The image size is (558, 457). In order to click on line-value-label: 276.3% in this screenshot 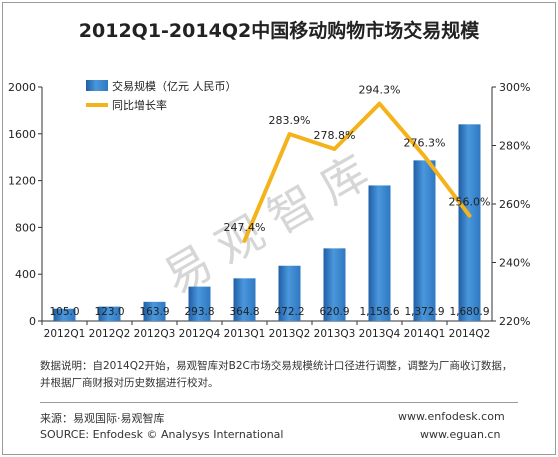, I will do `click(425, 142)`.